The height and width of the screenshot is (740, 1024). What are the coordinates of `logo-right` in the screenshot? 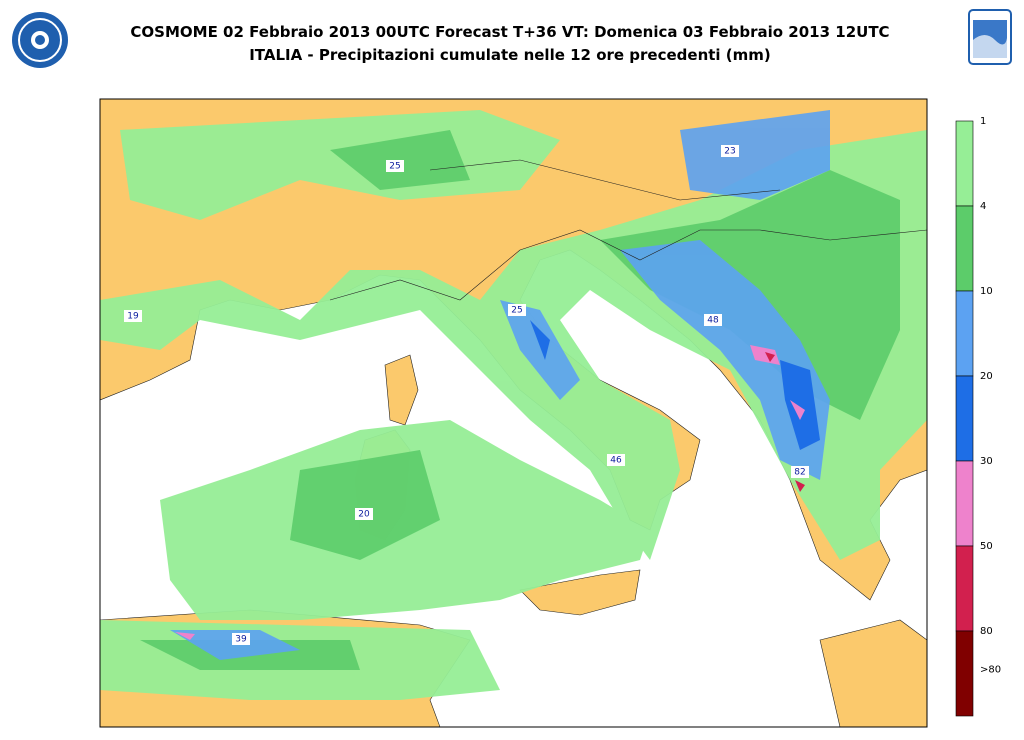 It's located at (990, 37).